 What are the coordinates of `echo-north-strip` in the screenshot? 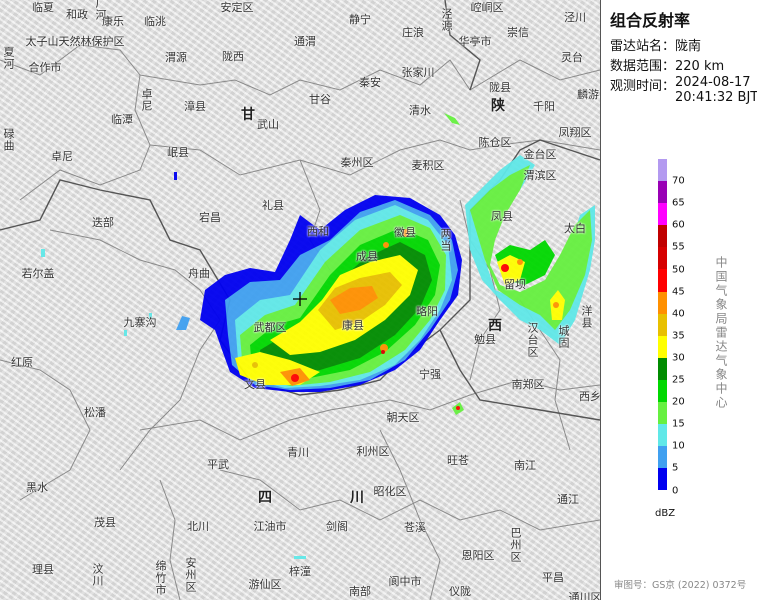 It's located at (452, 119).